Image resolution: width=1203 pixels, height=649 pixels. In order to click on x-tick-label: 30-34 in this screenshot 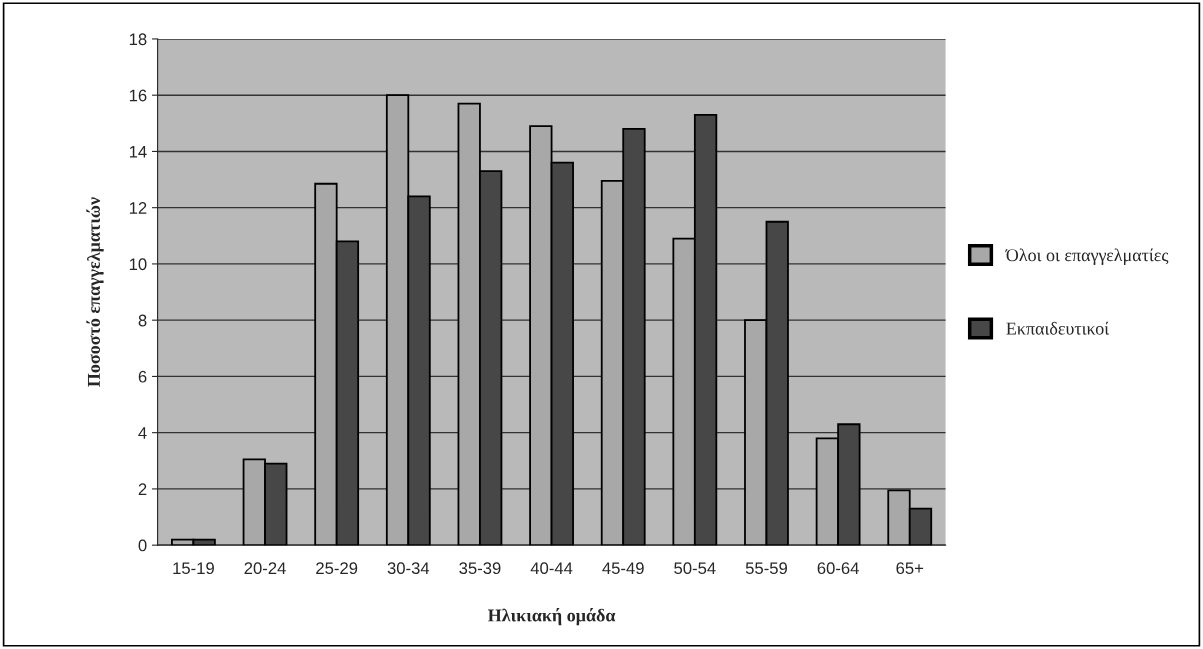, I will do `click(408, 568)`.